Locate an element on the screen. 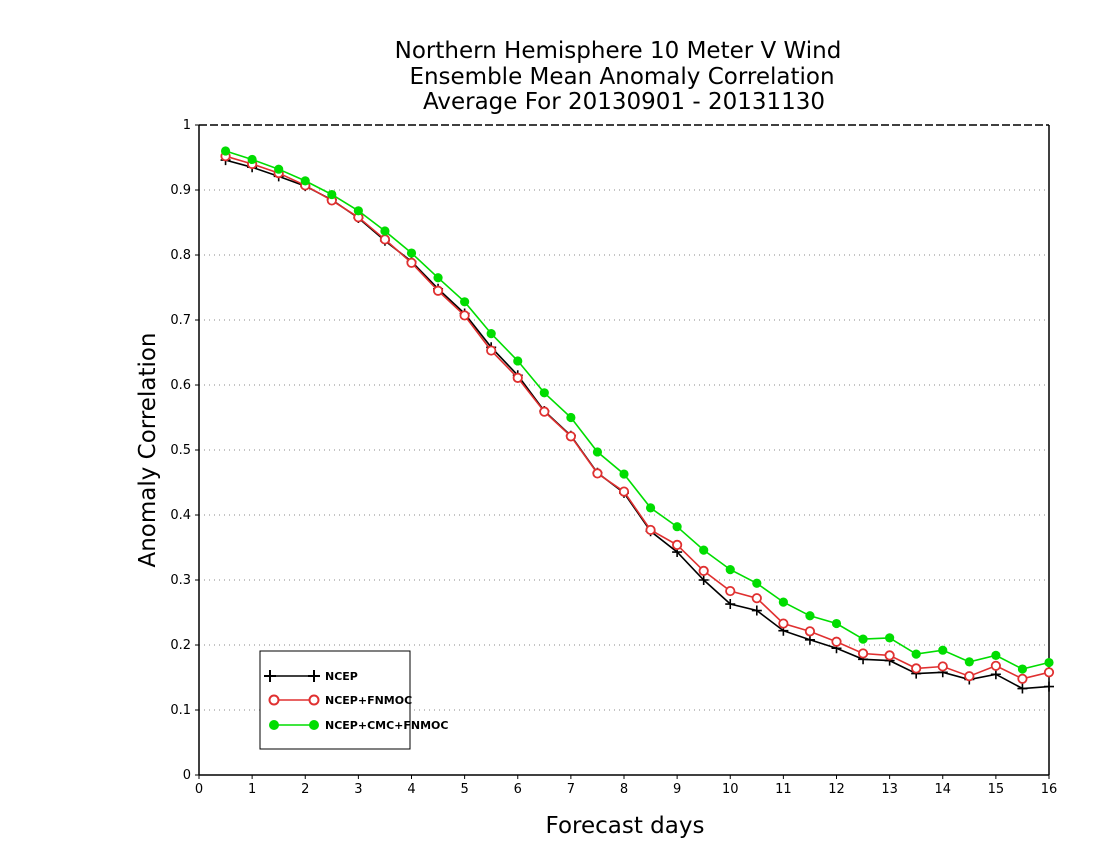  legend-label-ncep-fnmoc: NCEP+FNMOC is located at coordinates (368, 700).